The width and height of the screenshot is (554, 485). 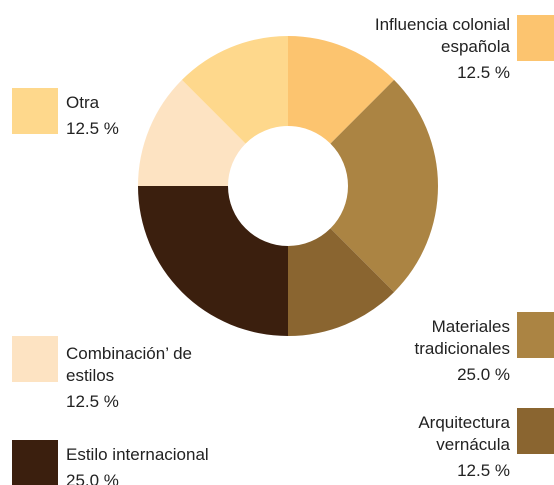 What do you see at coordinates (83, 102) in the screenshot?
I see `legend-label: Otra` at bounding box center [83, 102].